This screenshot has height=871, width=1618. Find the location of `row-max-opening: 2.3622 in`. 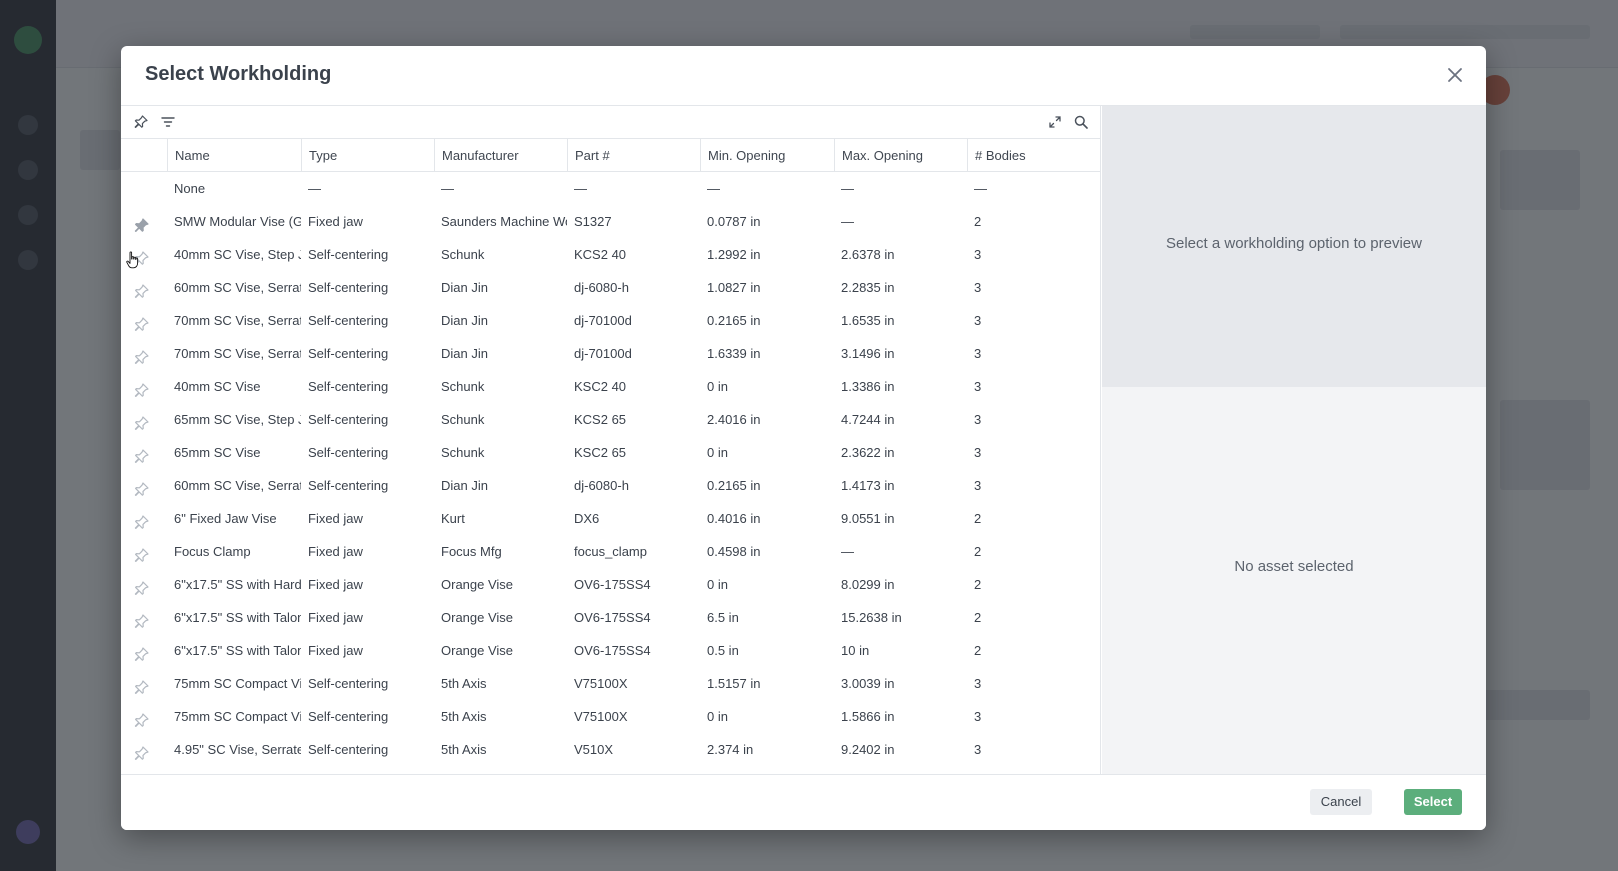

row-max-opening: 2.3622 in is located at coordinates (868, 452).